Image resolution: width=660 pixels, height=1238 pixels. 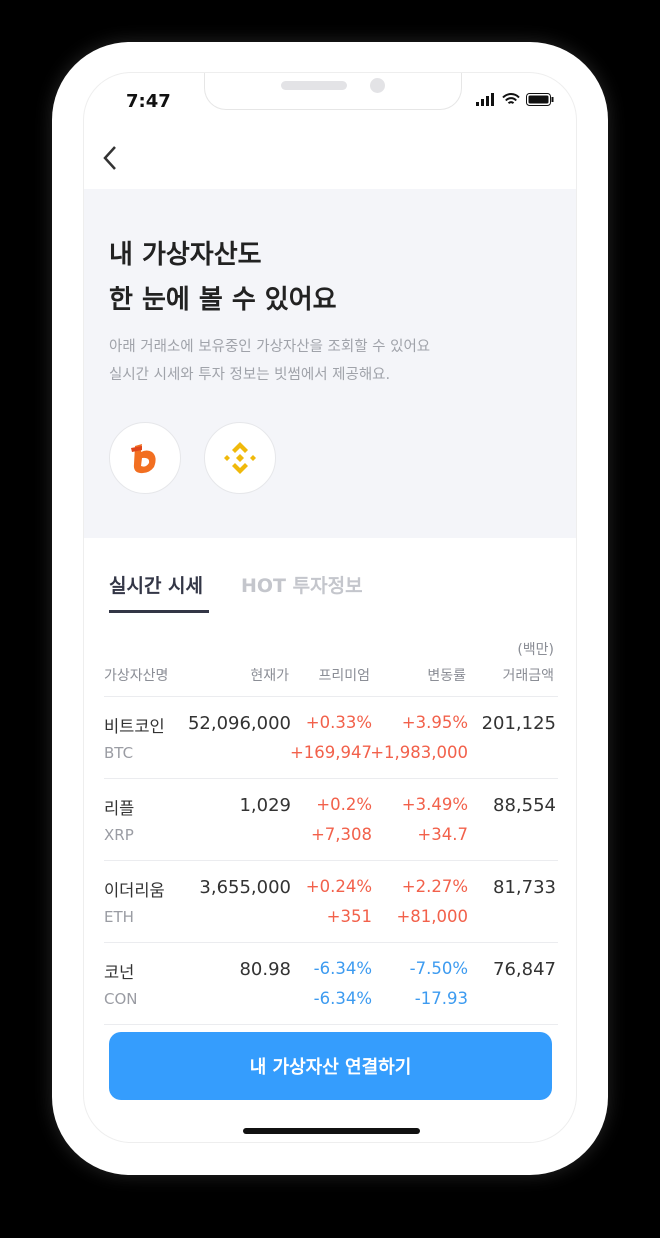 I want to click on status-time: 7:47, so click(x=148, y=101).